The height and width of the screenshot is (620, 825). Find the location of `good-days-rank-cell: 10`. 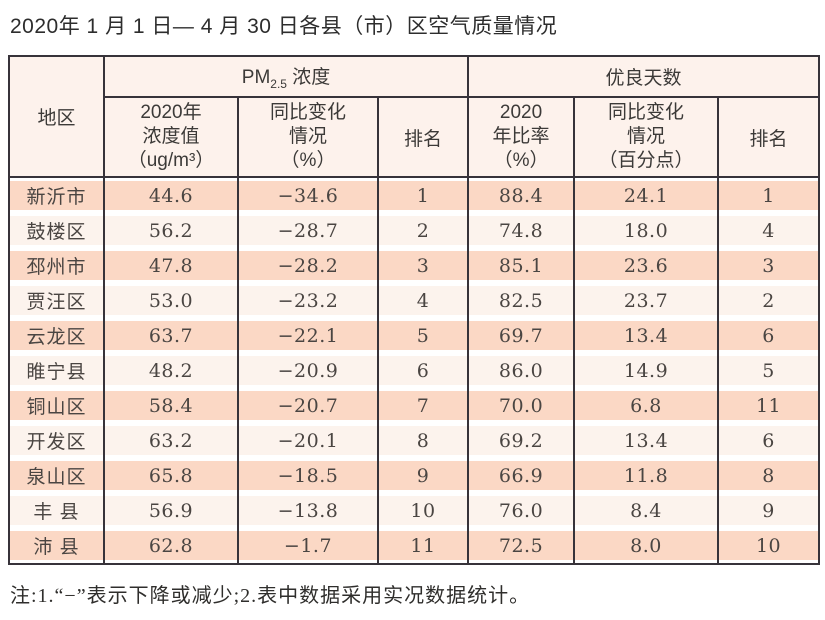

good-days-rank-cell: 10 is located at coordinates (769, 546).